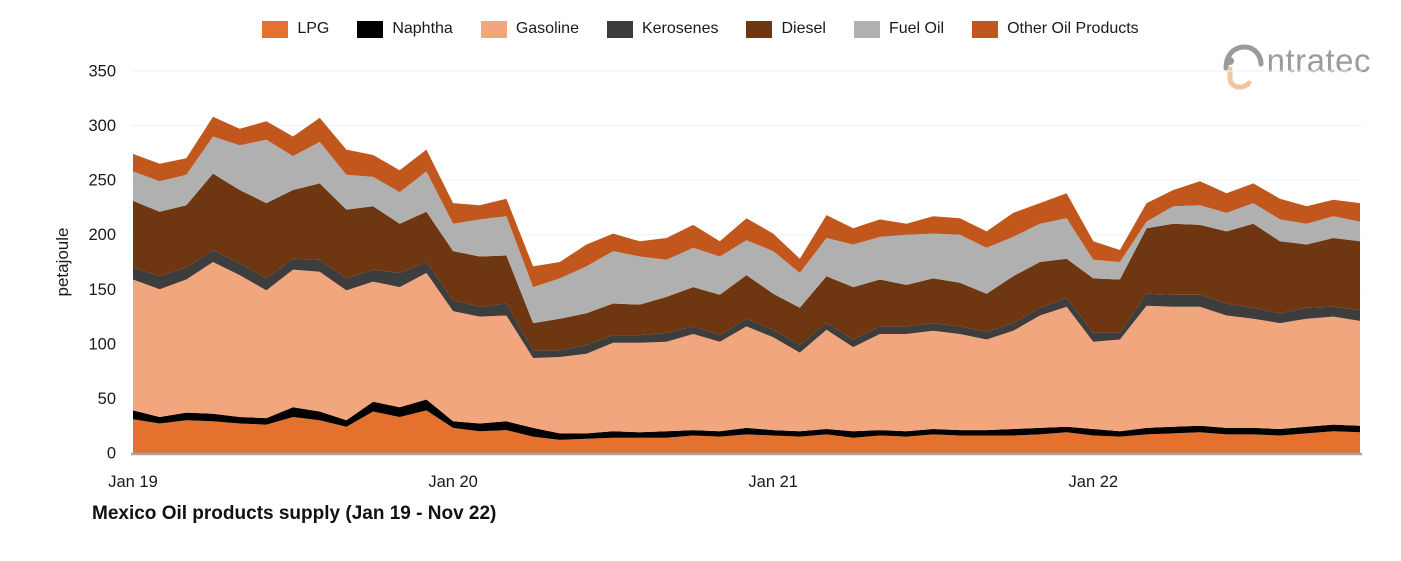 The height and width of the screenshot is (561, 1401). I want to click on legend-swatch-fuel-oil, so click(866, 29).